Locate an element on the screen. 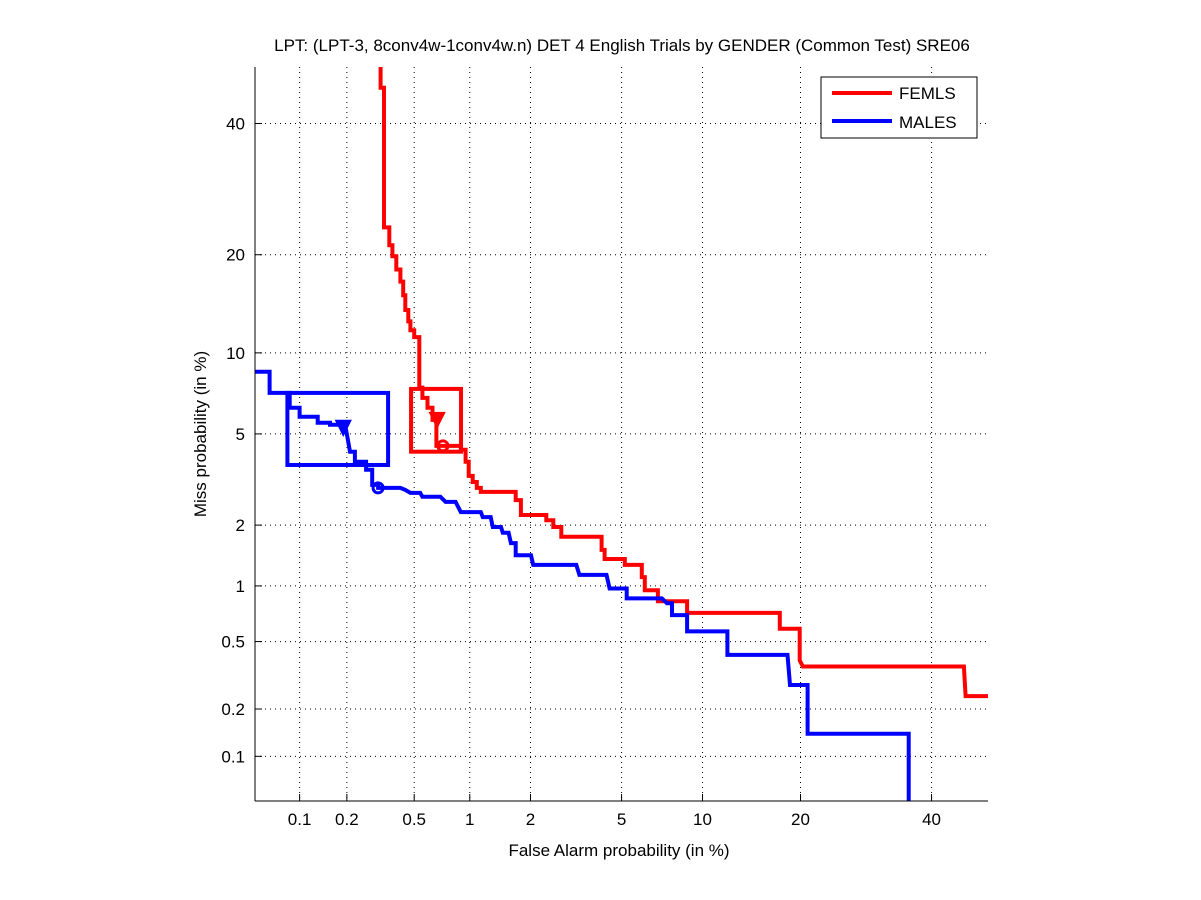 This screenshot has width=1201, height=900. y-tick-label: 20 is located at coordinates (235, 255).